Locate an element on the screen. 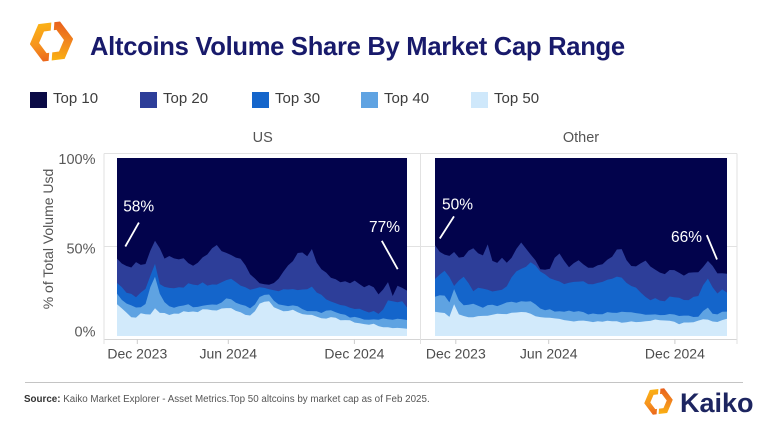 The width and height of the screenshot is (768, 440). svg-text: 58% is located at coordinates (138, 206).